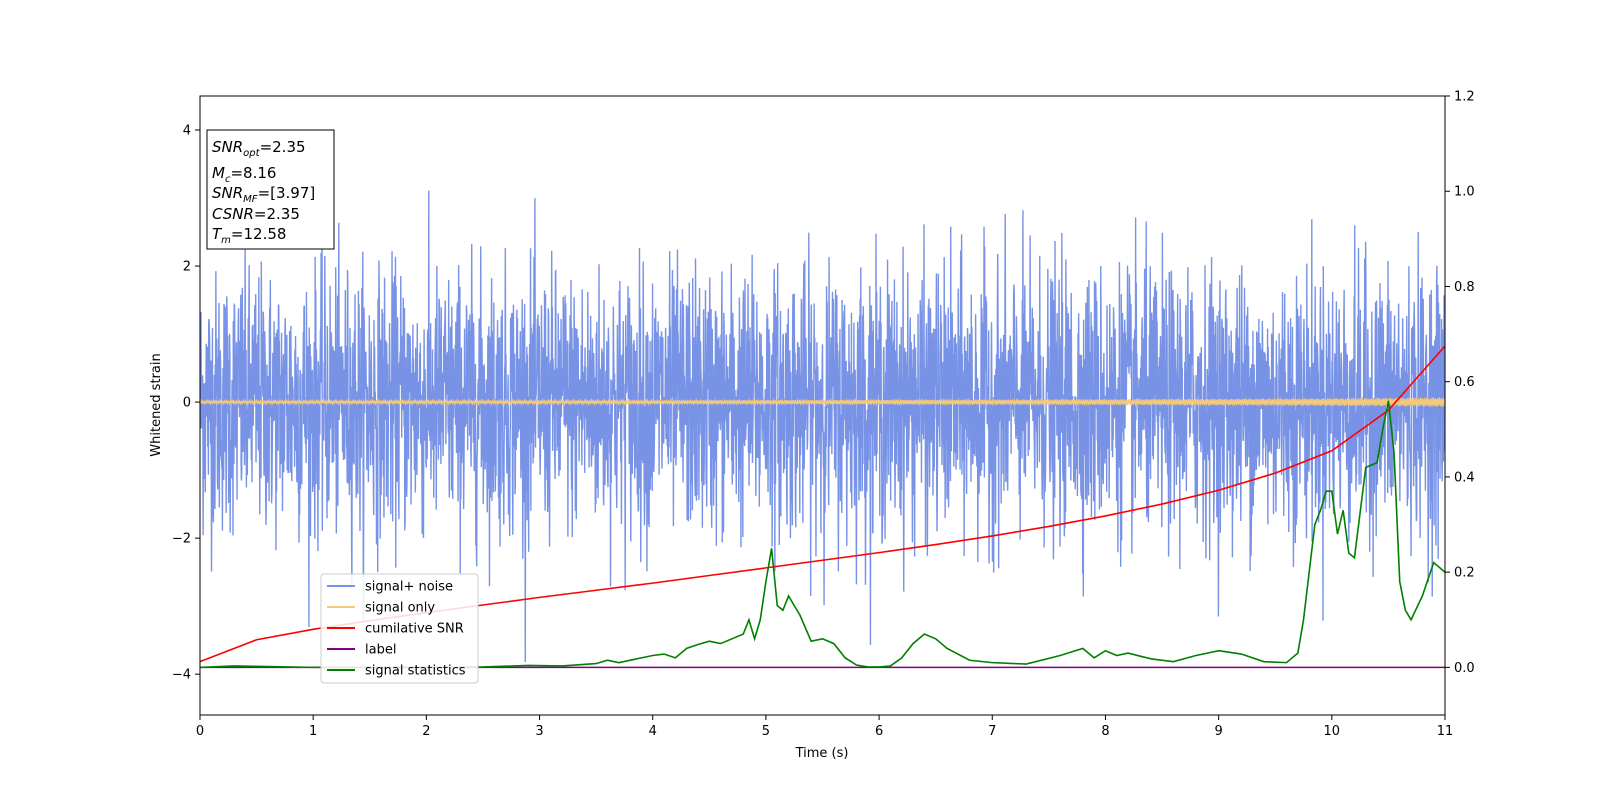 The image size is (1600, 800). I want to click on y-left-tick-label: −4, so click(181, 675).